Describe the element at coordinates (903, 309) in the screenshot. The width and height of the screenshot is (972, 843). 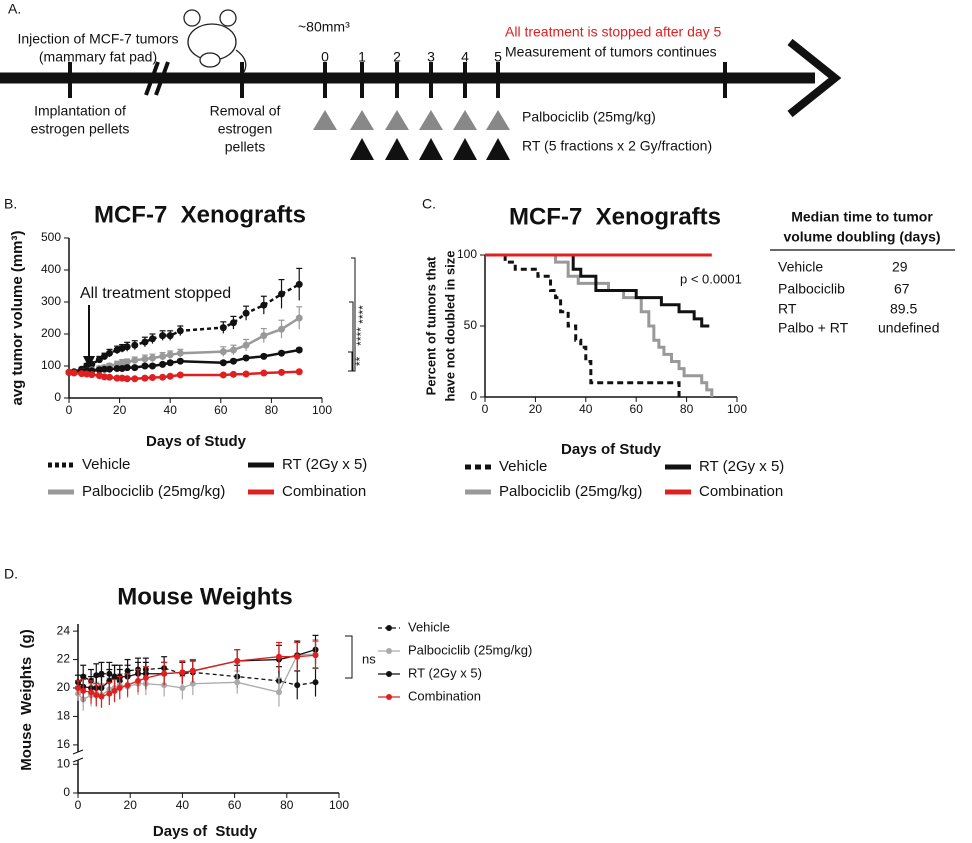
I see `table-cell: 89.5` at that location.